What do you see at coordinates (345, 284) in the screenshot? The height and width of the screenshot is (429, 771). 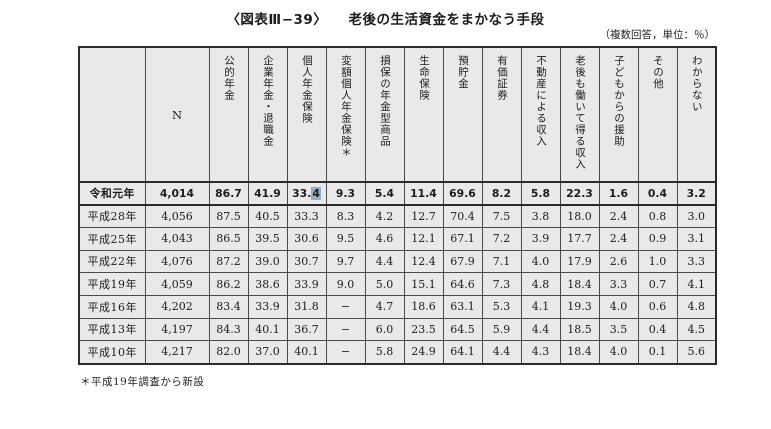 I see `data-cell: 9.0` at bounding box center [345, 284].